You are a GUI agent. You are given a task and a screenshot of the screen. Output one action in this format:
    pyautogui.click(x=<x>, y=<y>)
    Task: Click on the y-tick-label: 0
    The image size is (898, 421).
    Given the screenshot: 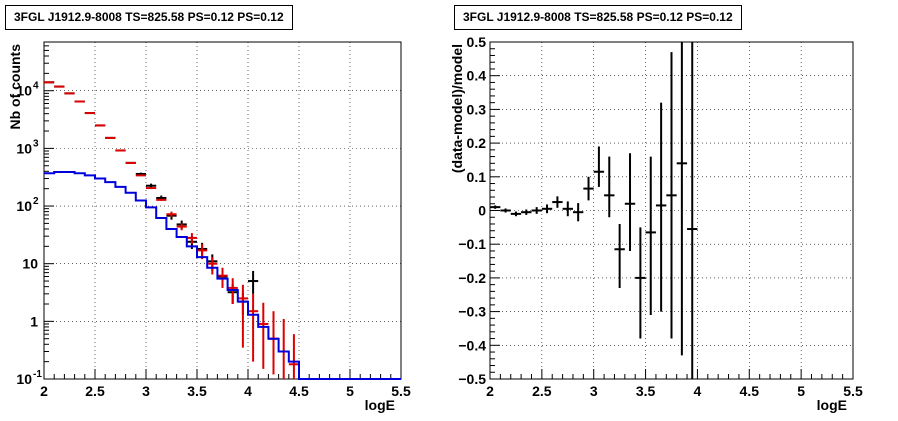 What is the action you would take?
    pyautogui.click(x=482, y=211)
    